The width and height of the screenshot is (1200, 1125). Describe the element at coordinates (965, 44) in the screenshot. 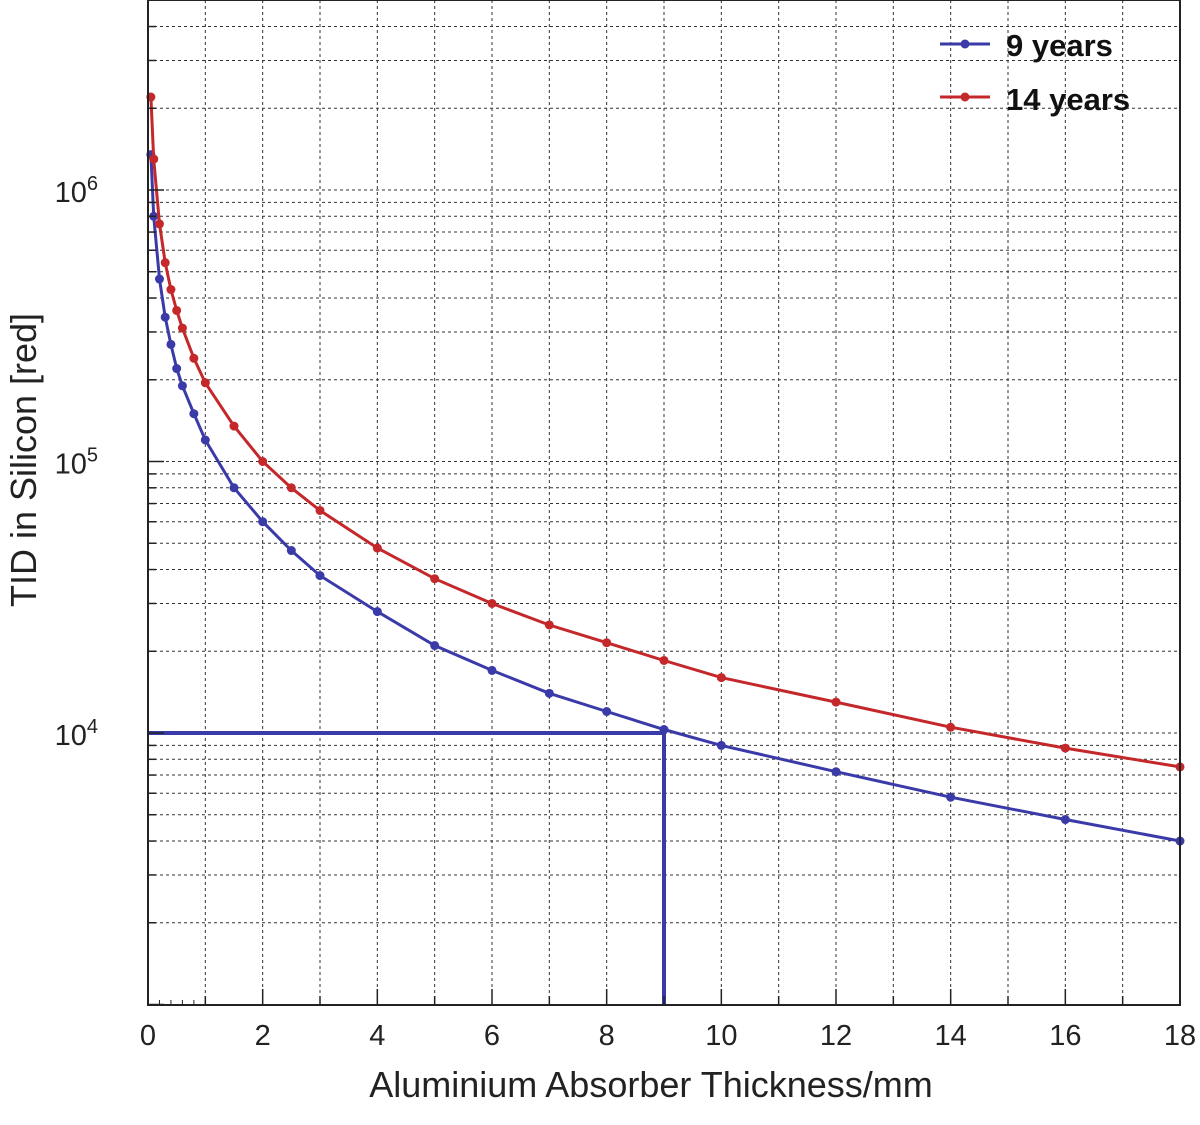

I see `legend-marker-9-years` at that location.